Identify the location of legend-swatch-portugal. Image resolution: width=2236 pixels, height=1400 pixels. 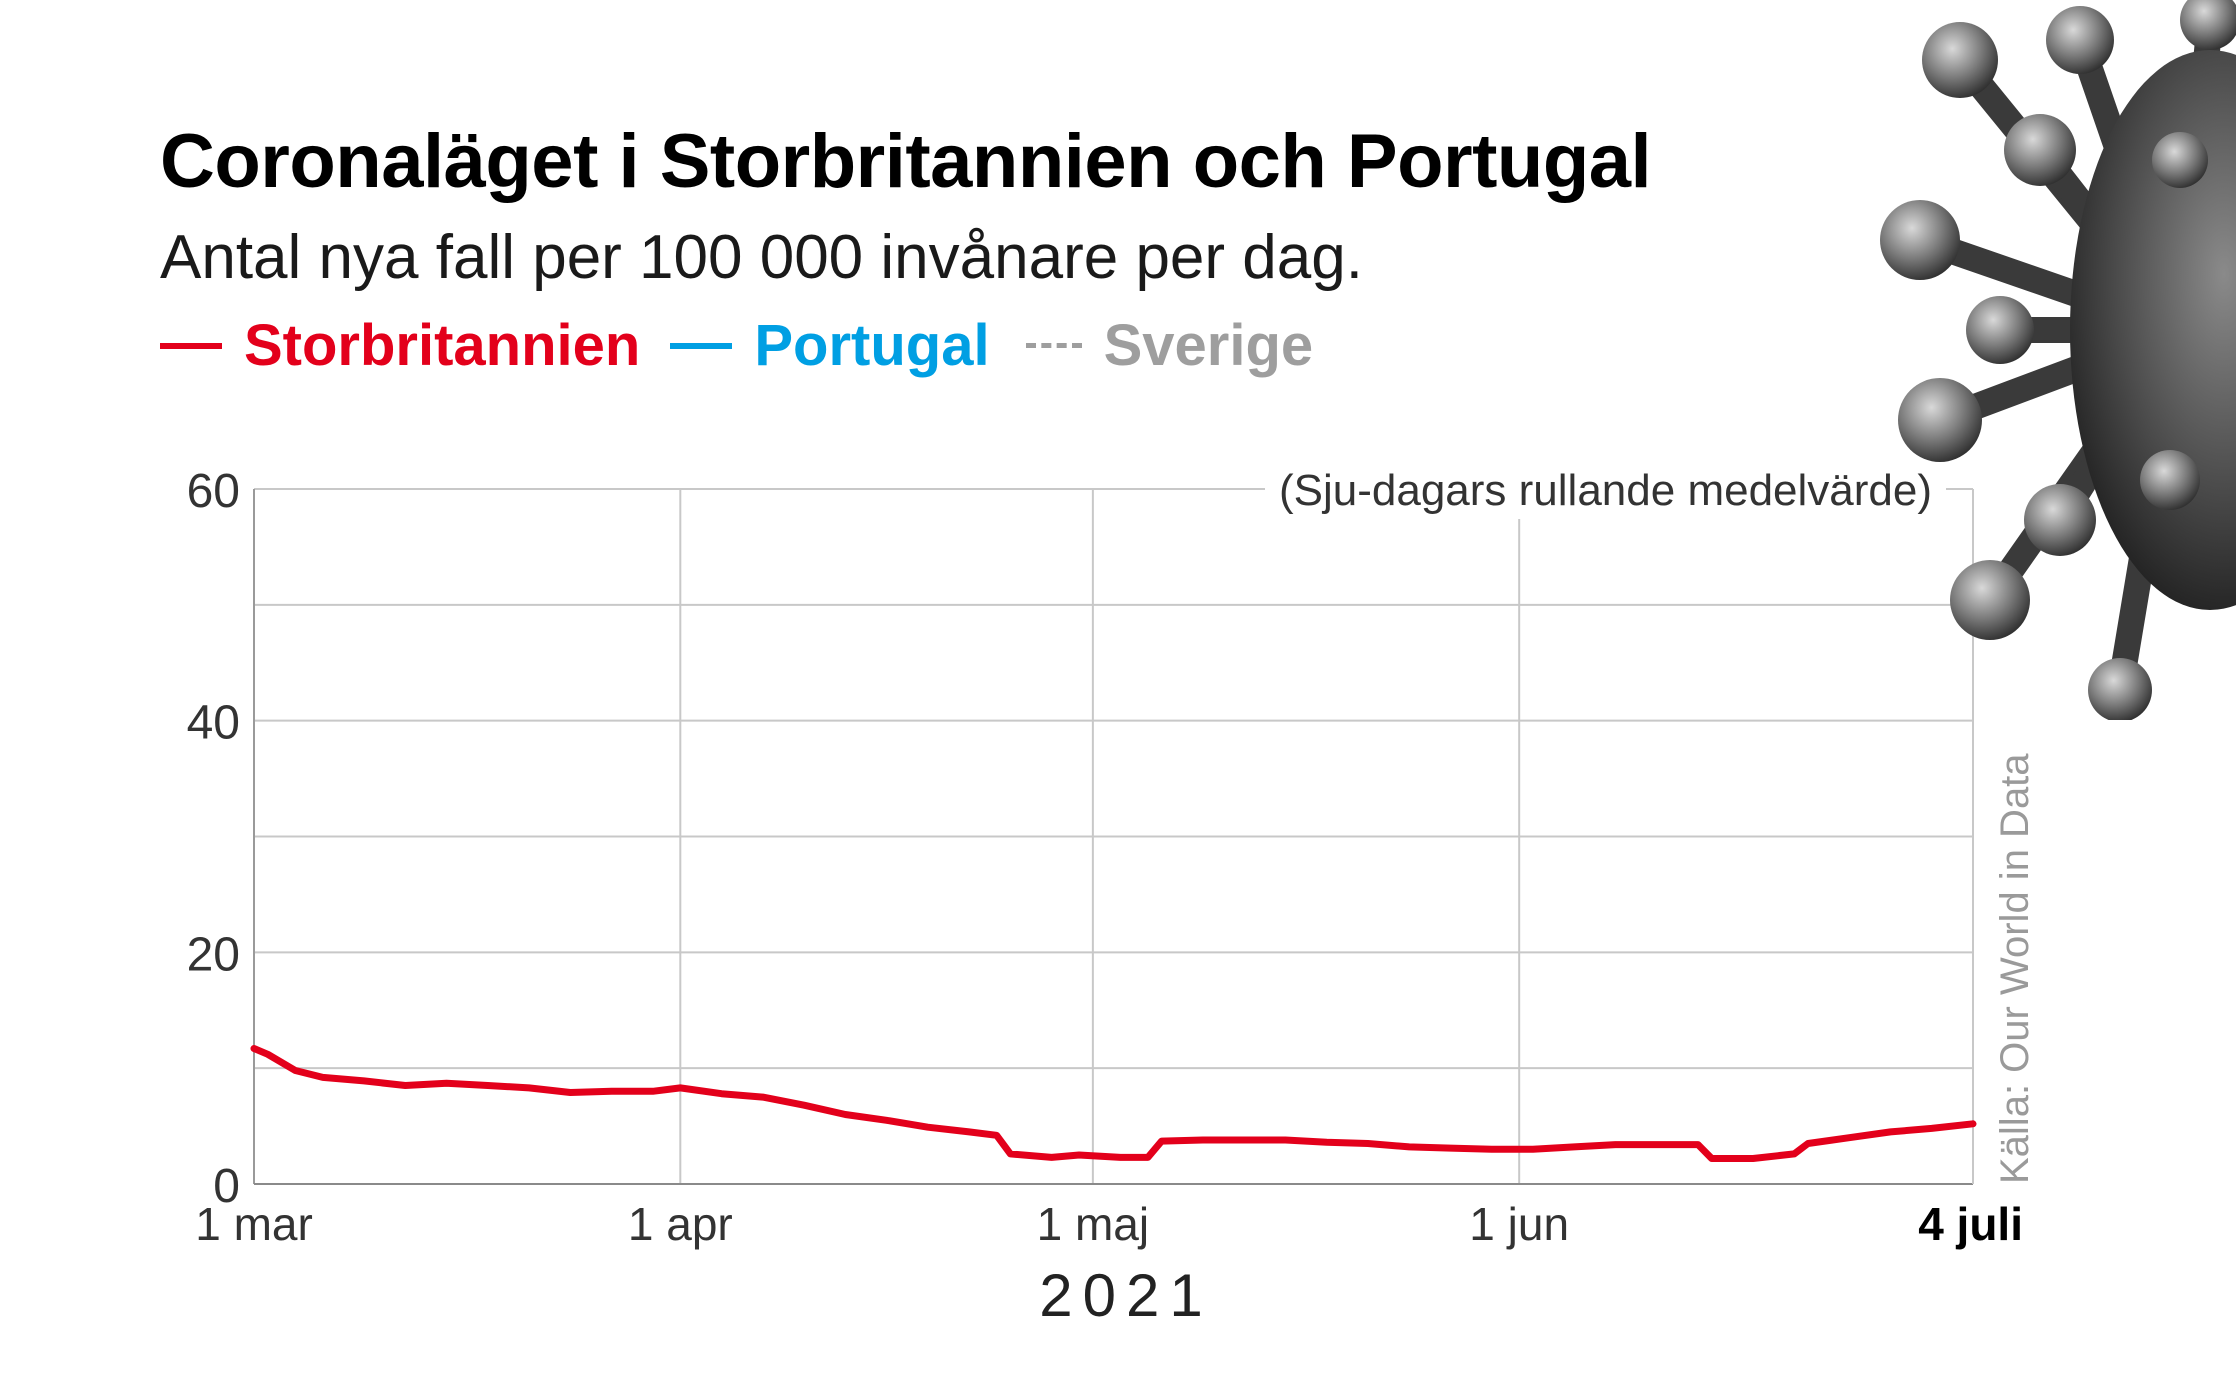
(701, 345).